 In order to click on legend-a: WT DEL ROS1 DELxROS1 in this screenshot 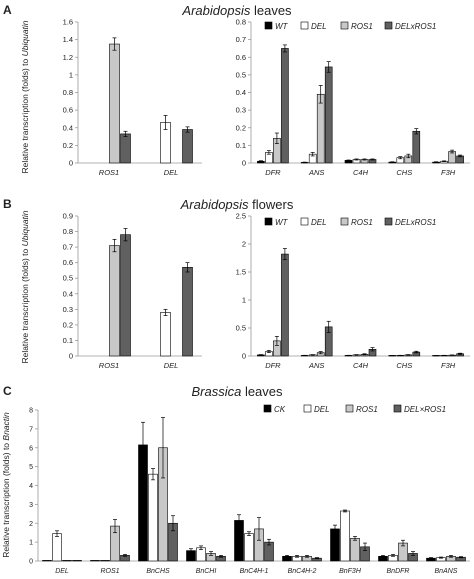, I will do `click(350, 26)`.